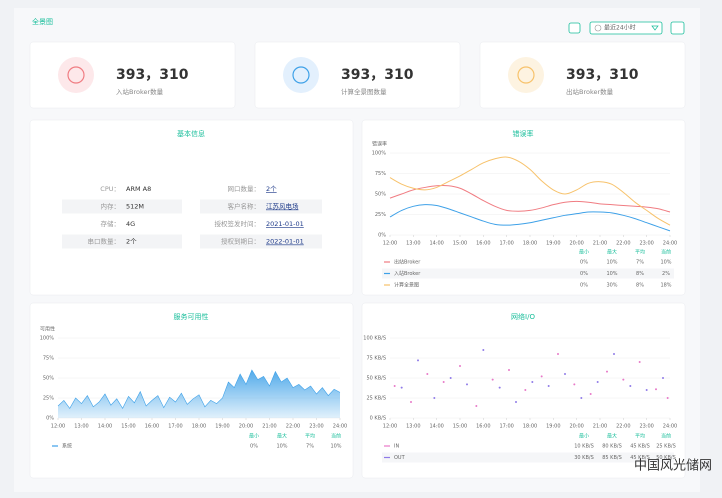 Image resolution: width=722 pixels, height=498 pixels. Describe the element at coordinates (285, 242) in the screenshot. I see `info-value: 2022-01-01` at that location.